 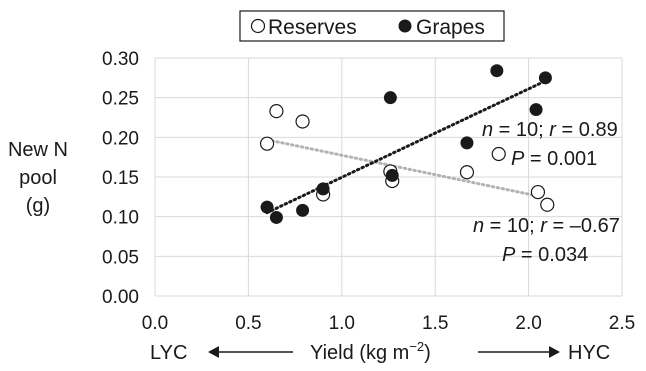 What do you see at coordinates (546, 240) in the screenshot?
I see `reserves-stats: n = 10; r = –0.67 P = 0.034` at bounding box center [546, 240].